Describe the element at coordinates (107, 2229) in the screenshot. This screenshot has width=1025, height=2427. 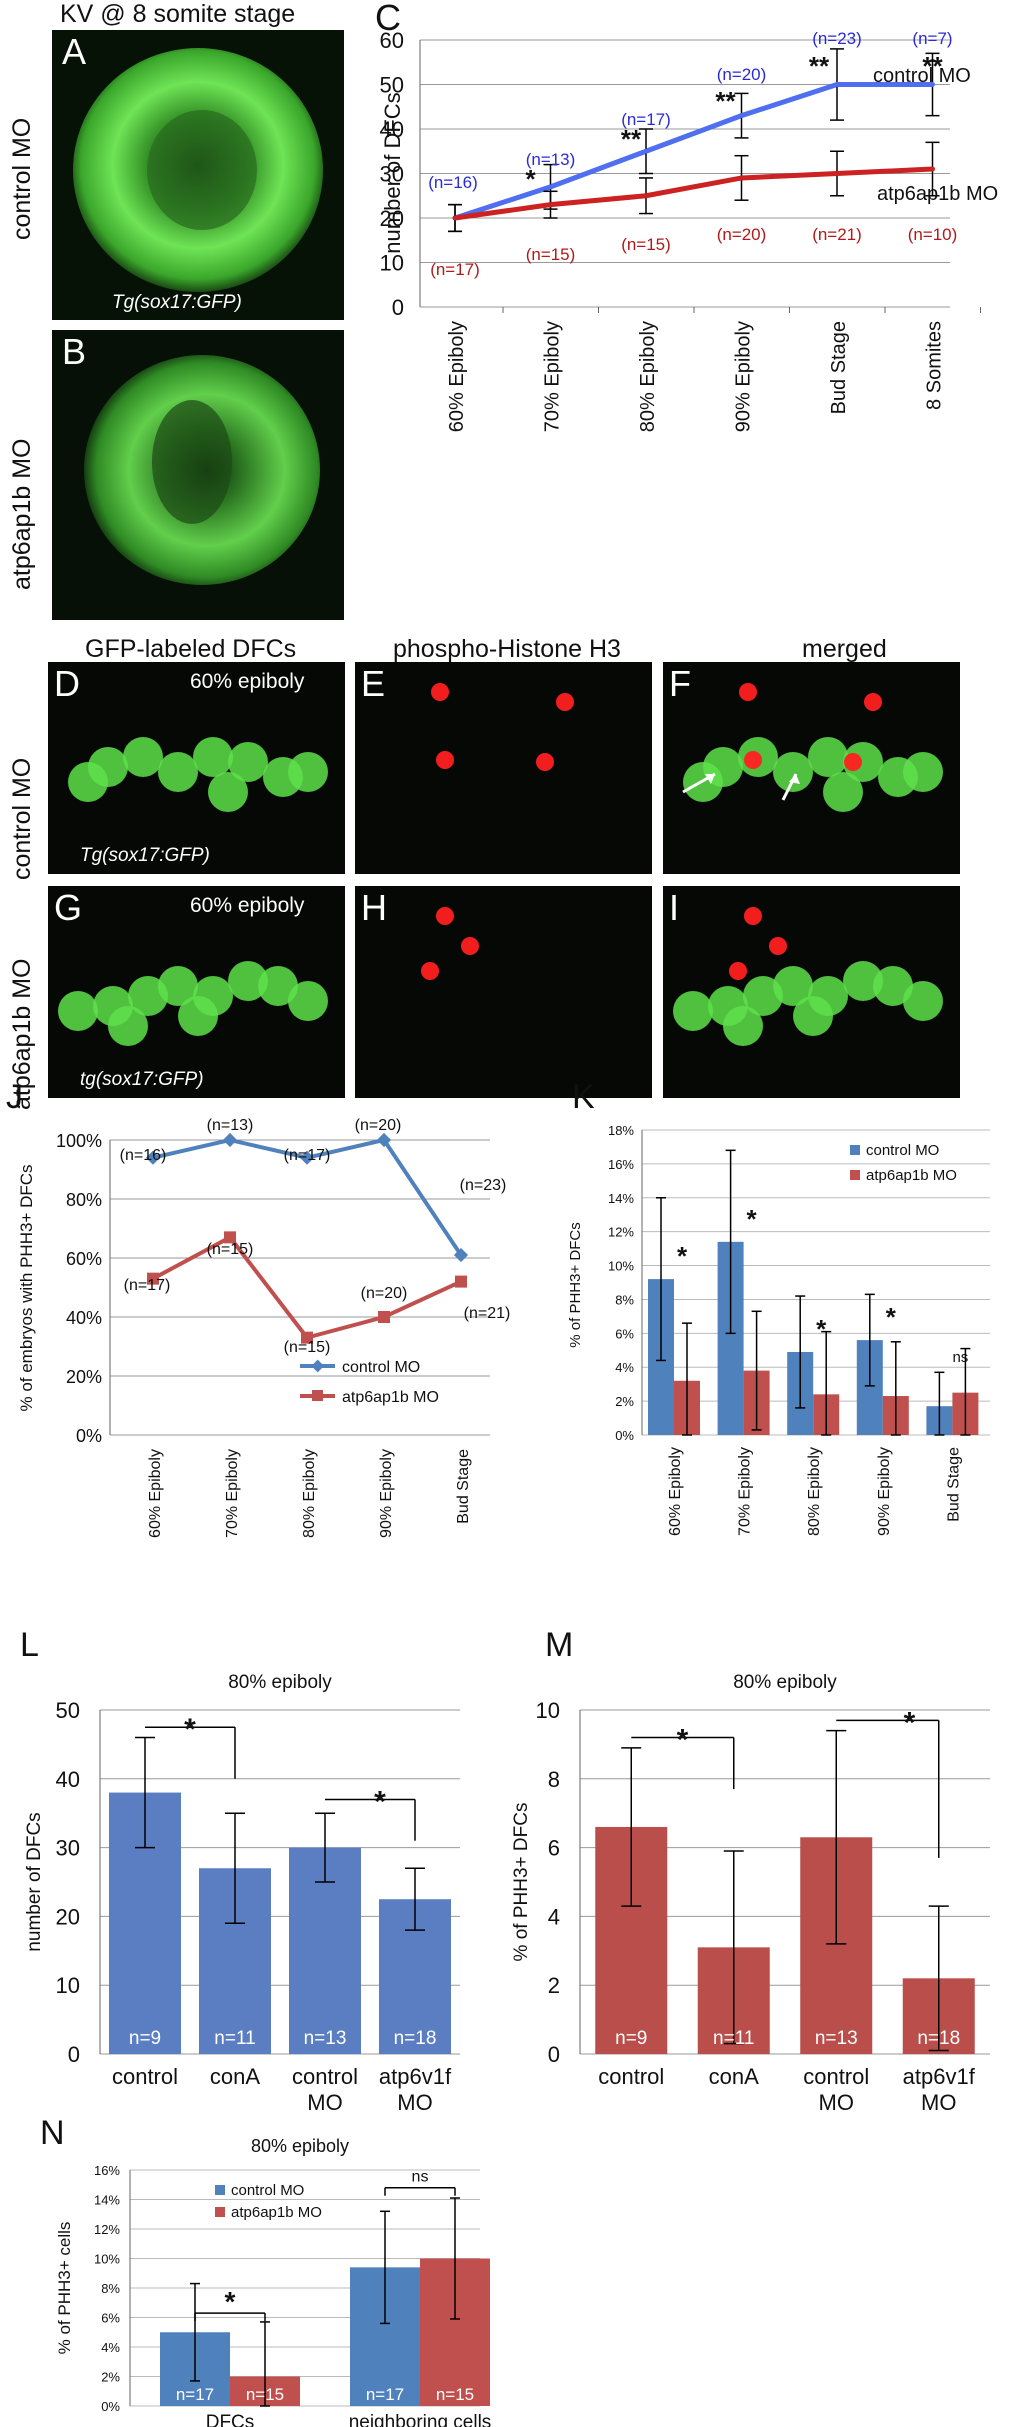
I see `y-tick-label: 12%` at that location.